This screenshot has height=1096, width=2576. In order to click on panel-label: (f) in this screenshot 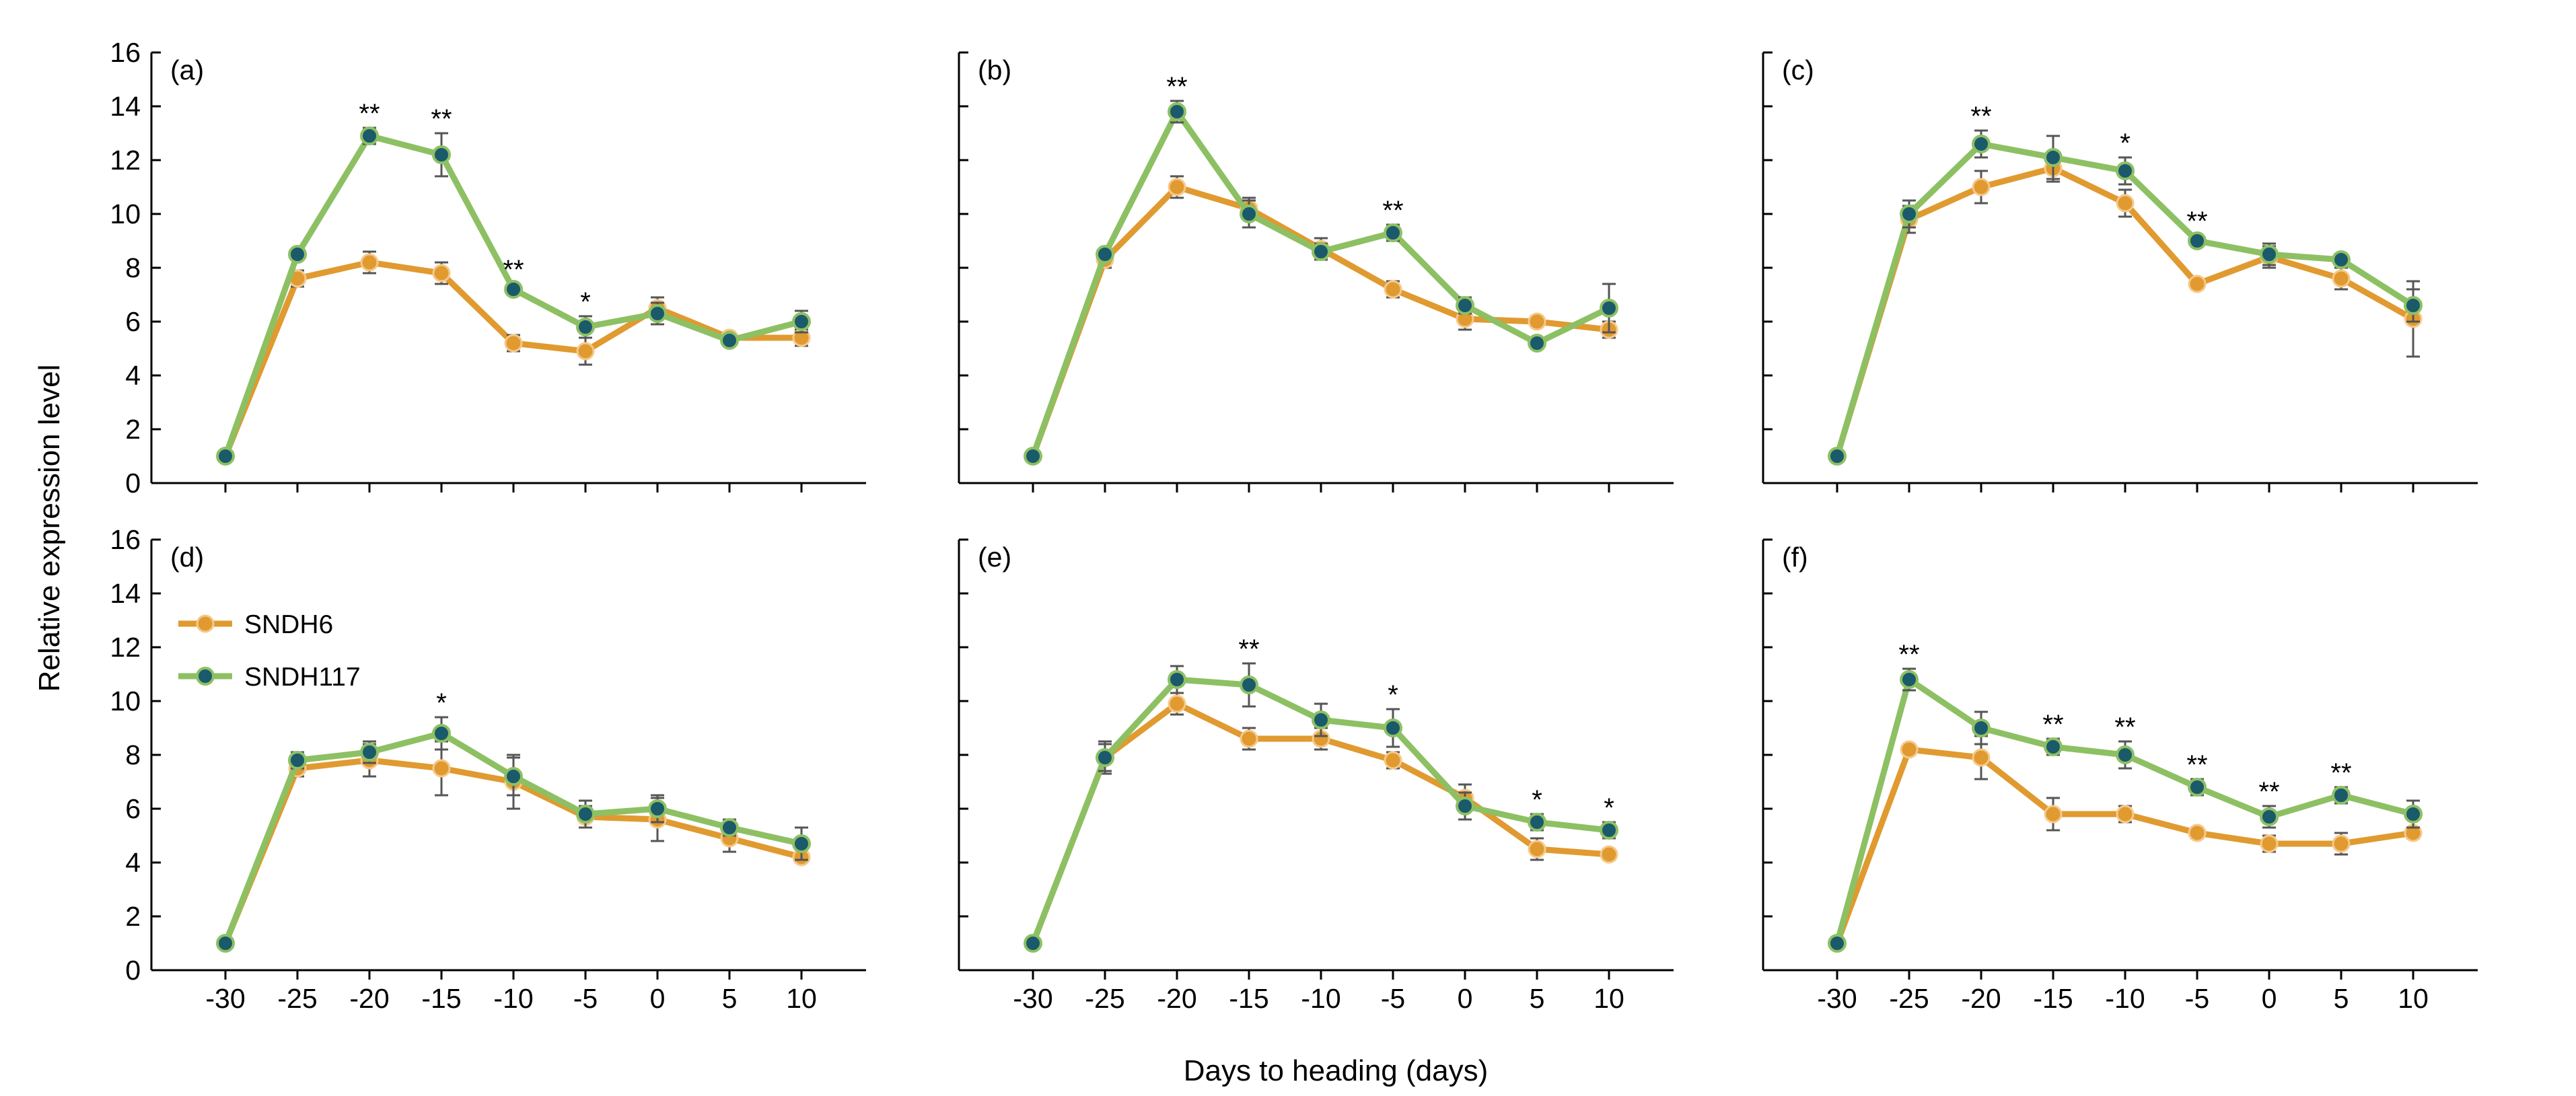, I will do `click(1795, 557)`.